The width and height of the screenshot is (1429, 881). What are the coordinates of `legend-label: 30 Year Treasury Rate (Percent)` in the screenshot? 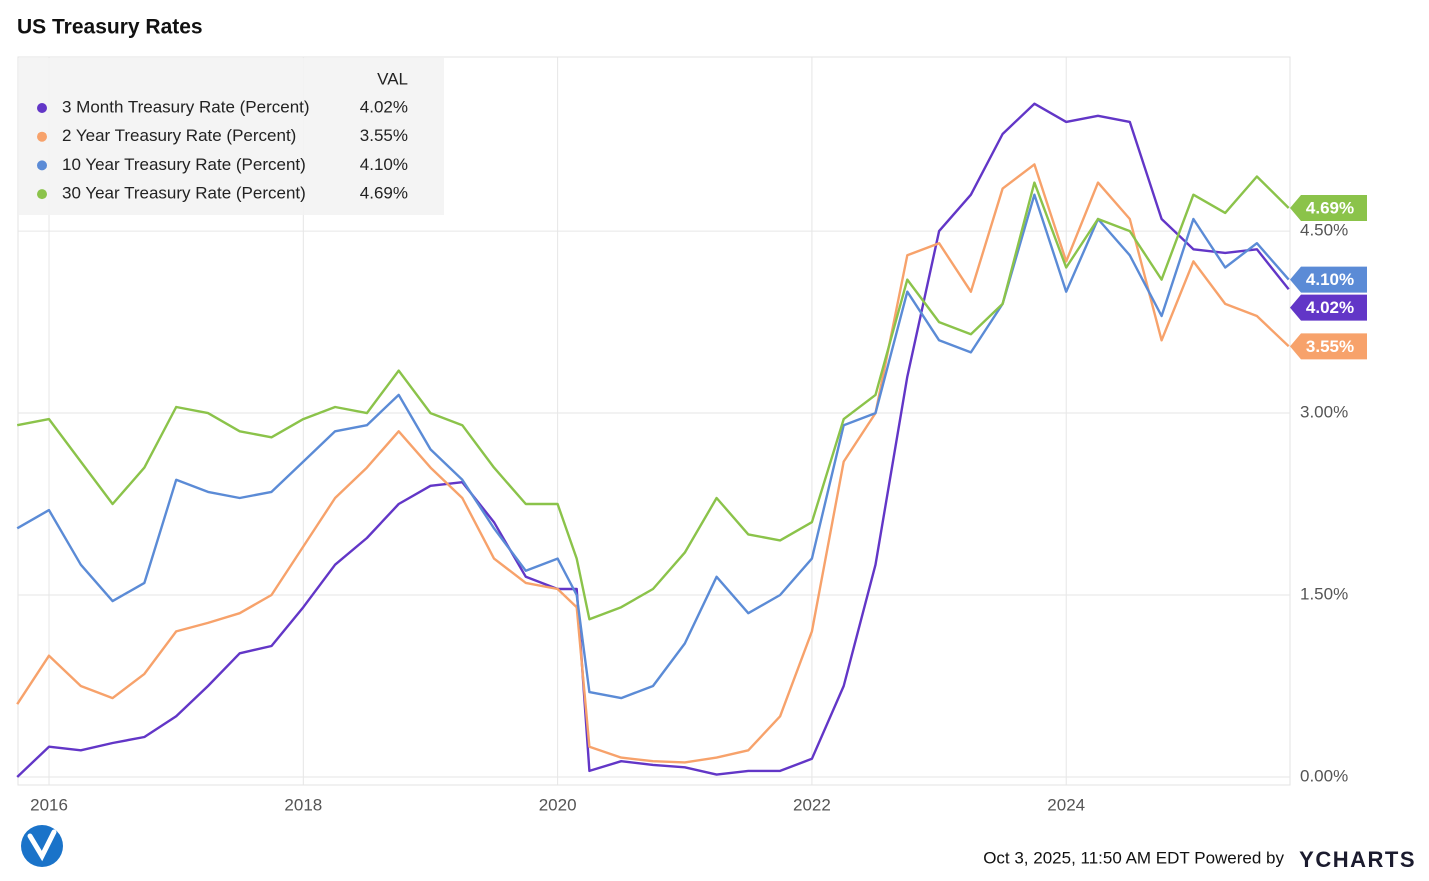 It's located at (184, 193).